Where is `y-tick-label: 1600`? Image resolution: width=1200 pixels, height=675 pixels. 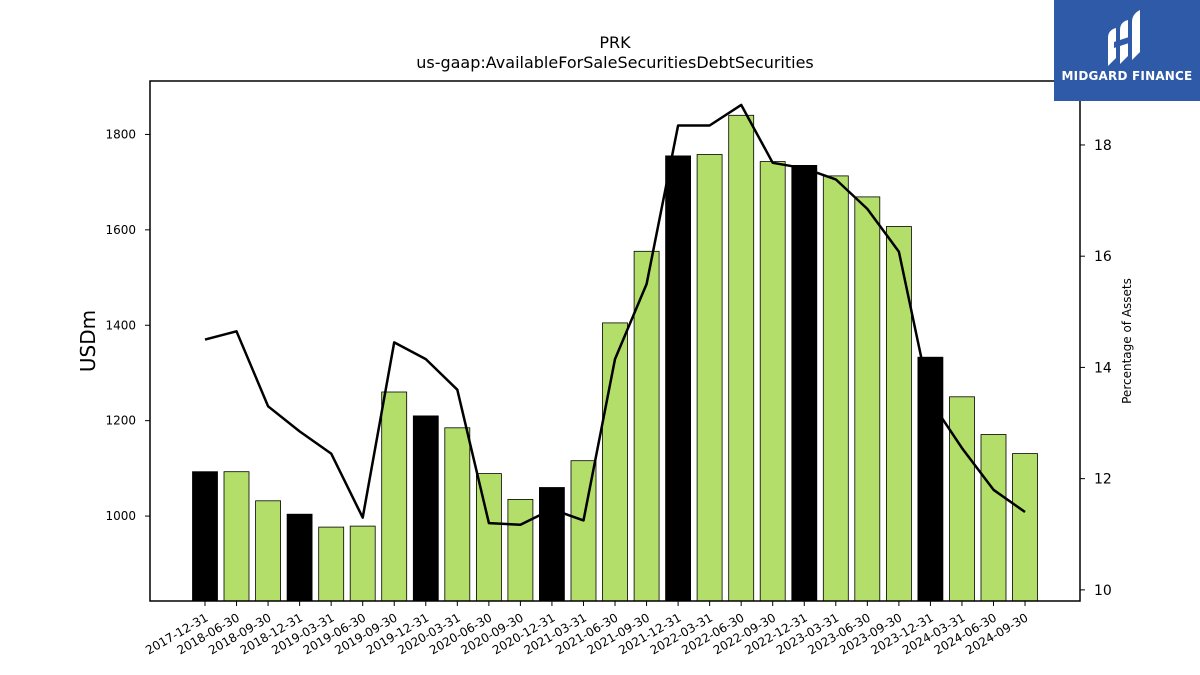
y-tick-label: 1600 is located at coordinates (120, 230).